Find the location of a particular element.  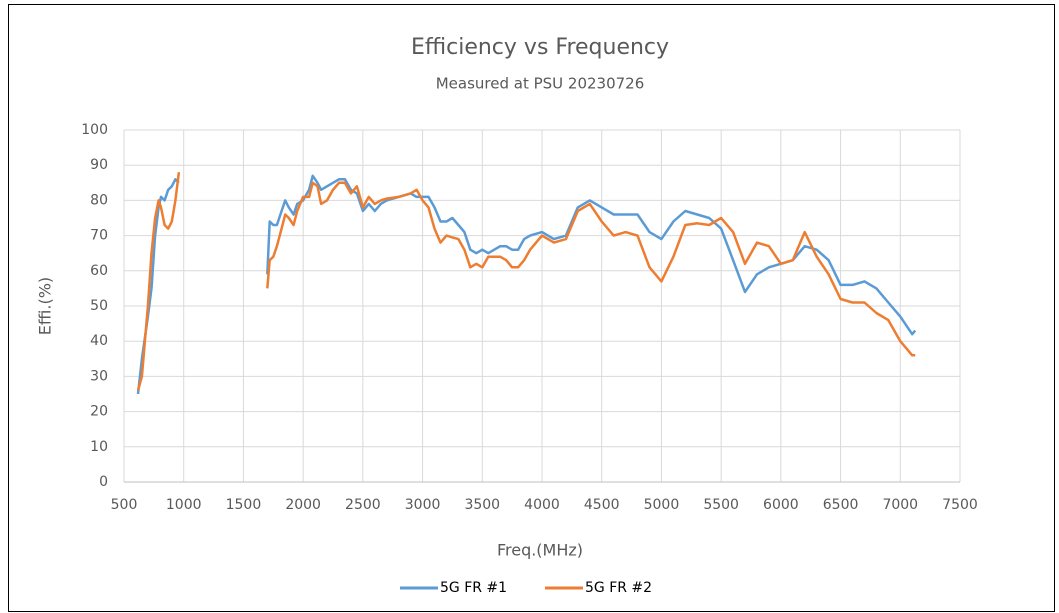

legend-label: 5G FR #2 is located at coordinates (618, 588).